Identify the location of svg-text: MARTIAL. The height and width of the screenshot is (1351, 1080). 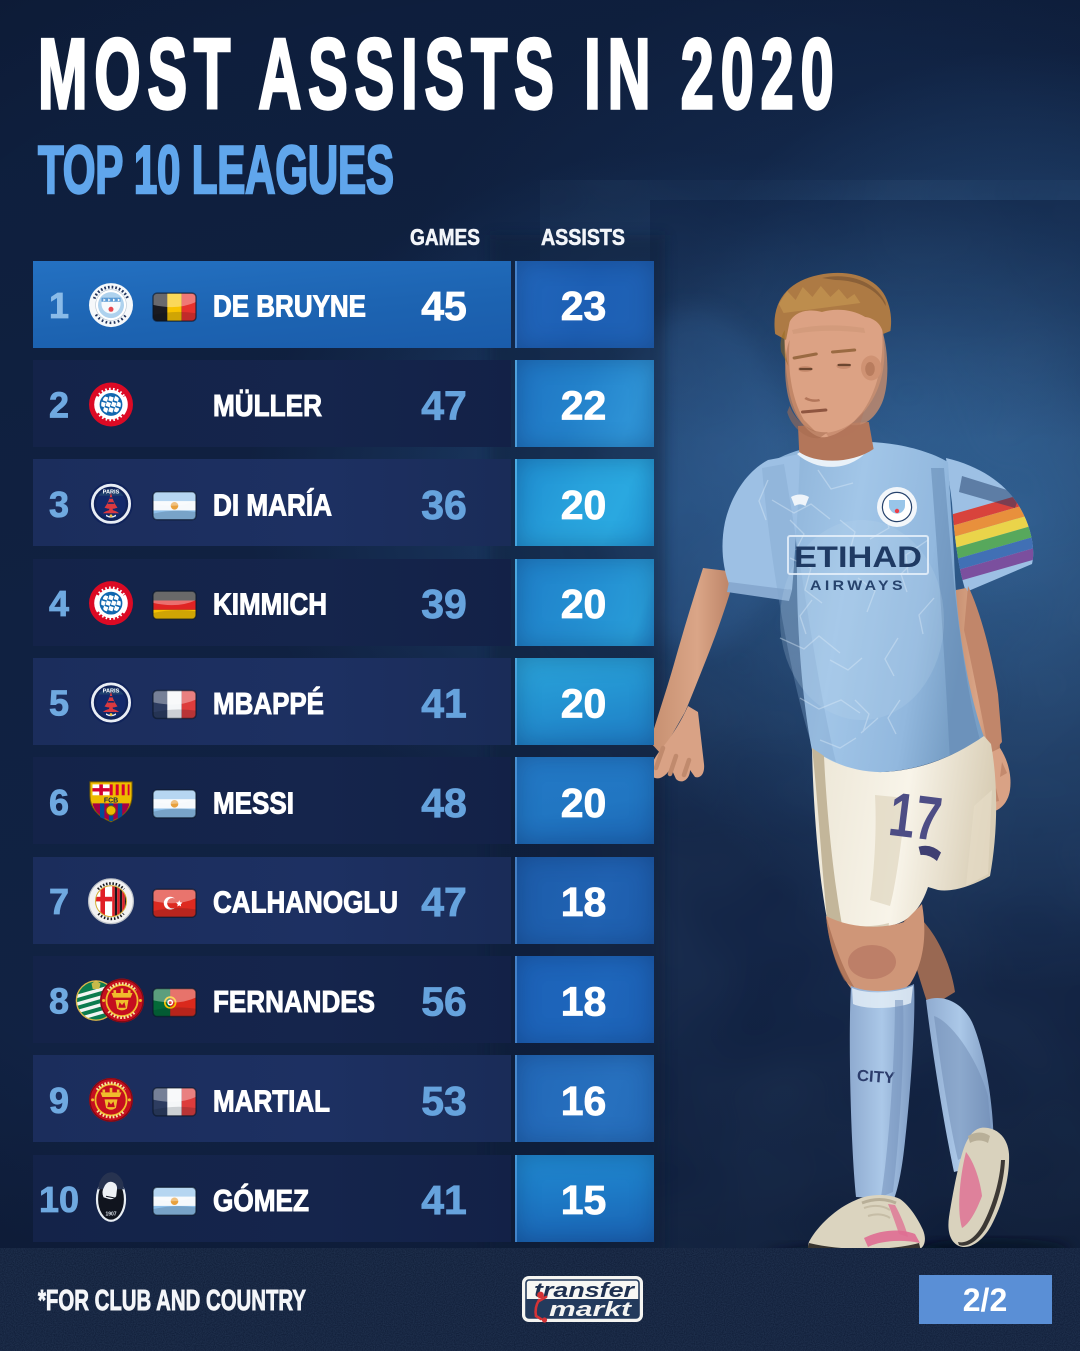
(271, 1100).